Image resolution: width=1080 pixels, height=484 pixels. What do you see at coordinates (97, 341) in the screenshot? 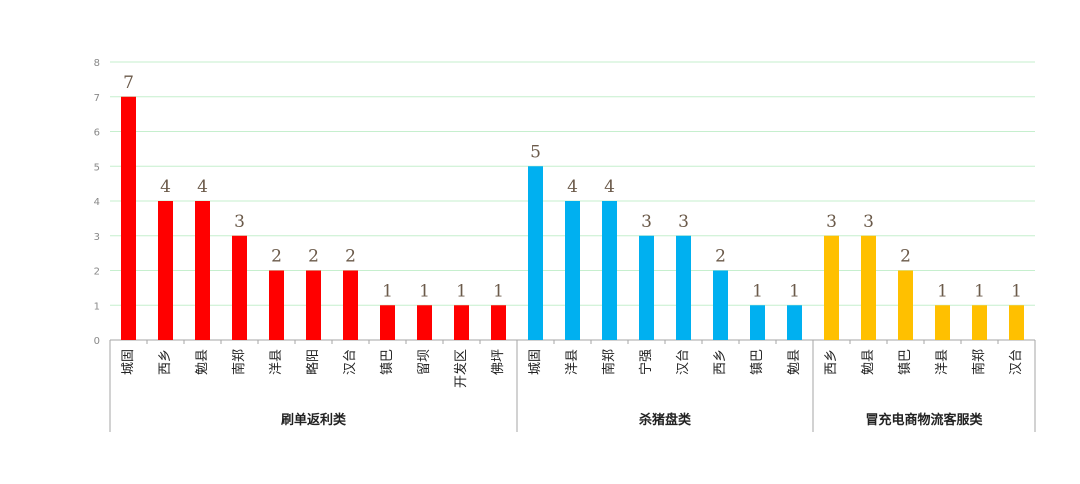
I see `y-tick-label: 0` at bounding box center [97, 341].